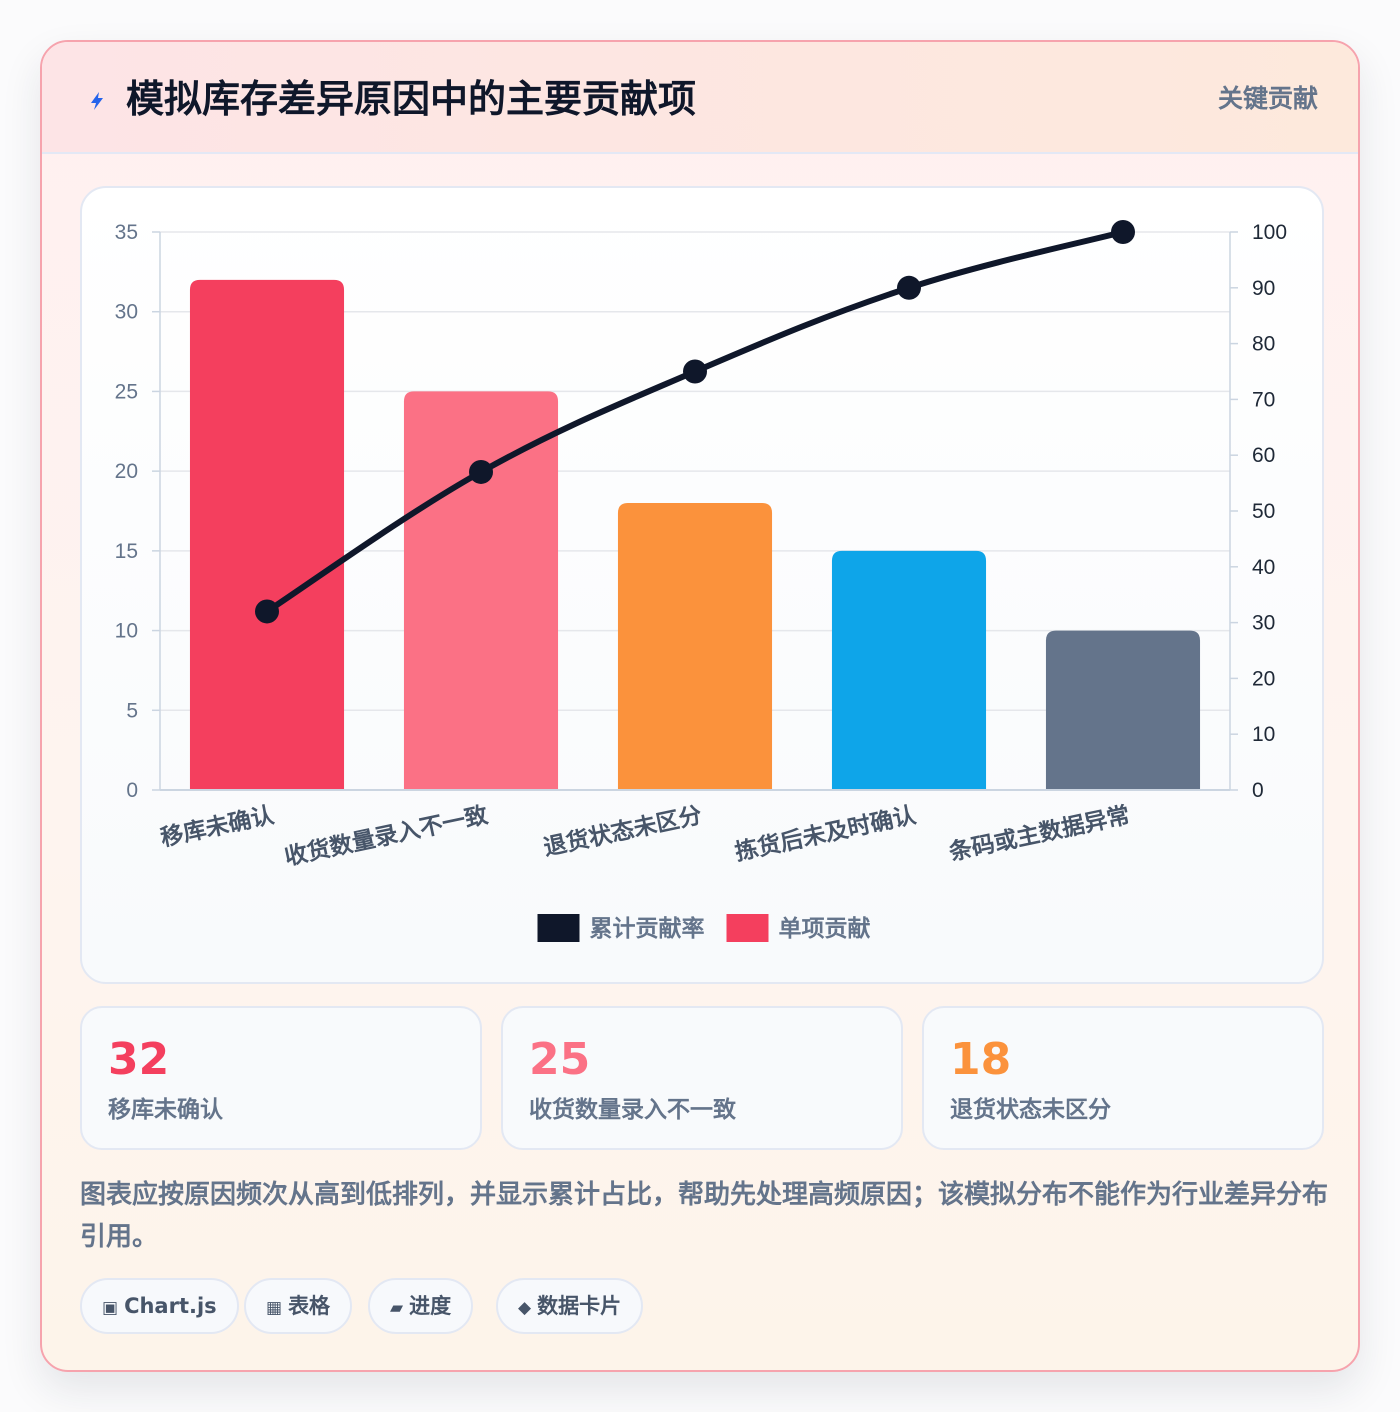 This screenshot has height=1412, width=1400. What do you see at coordinates (525, 1308) in the screenshot?
I see `data-card-icon: ◆` at bounding box center [525, 1308].